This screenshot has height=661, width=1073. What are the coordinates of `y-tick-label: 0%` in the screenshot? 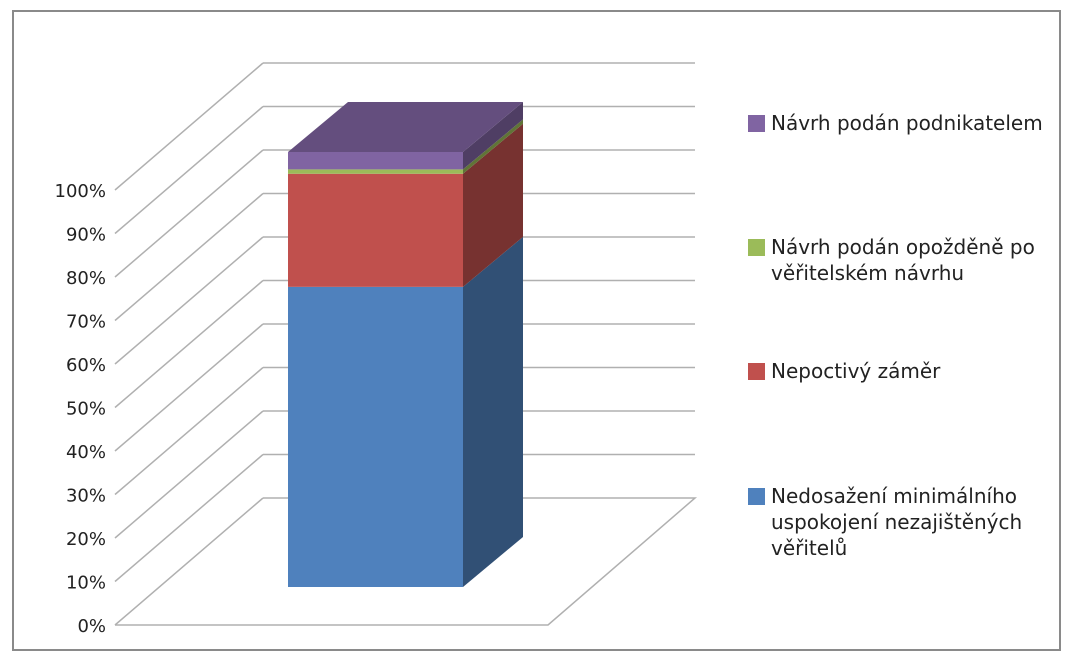 It's located at (91, 626).